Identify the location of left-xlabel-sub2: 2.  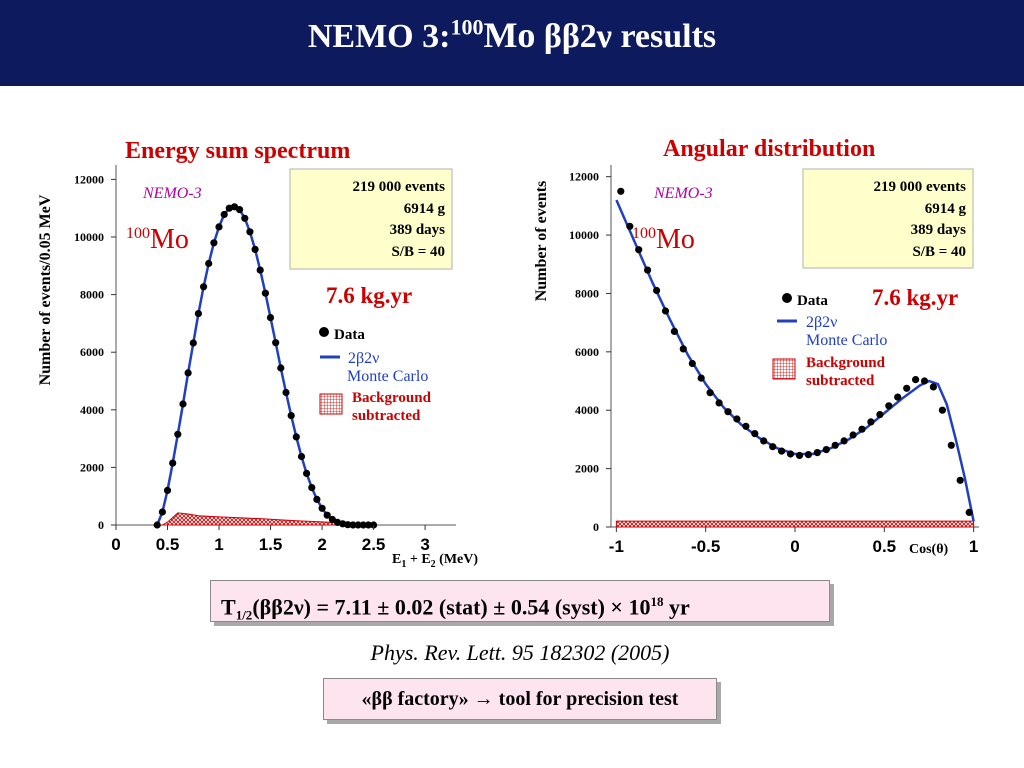
(433, 564).